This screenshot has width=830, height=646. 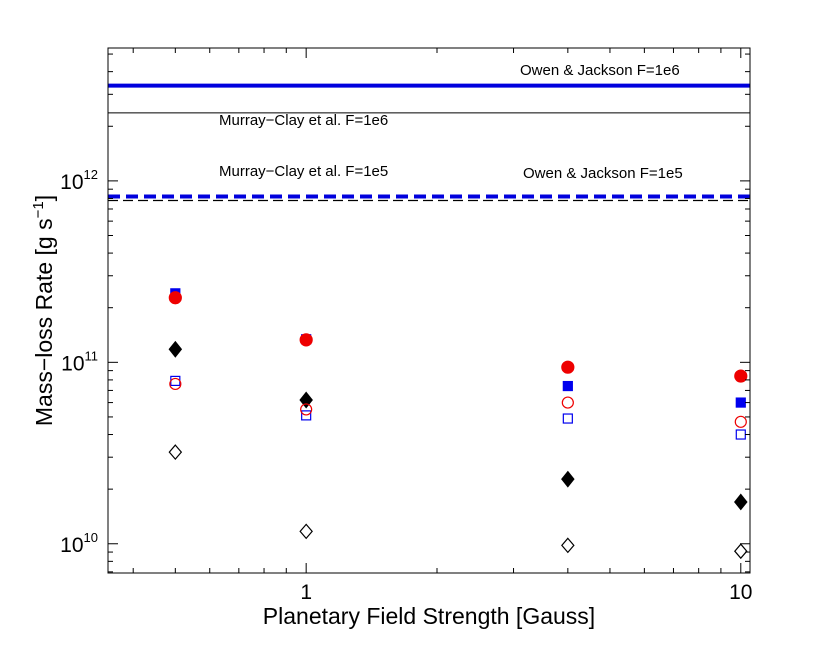 I want to click on line-annotation-4: Murray−Clay et al. F=1e5, so click(x=303, y=171).